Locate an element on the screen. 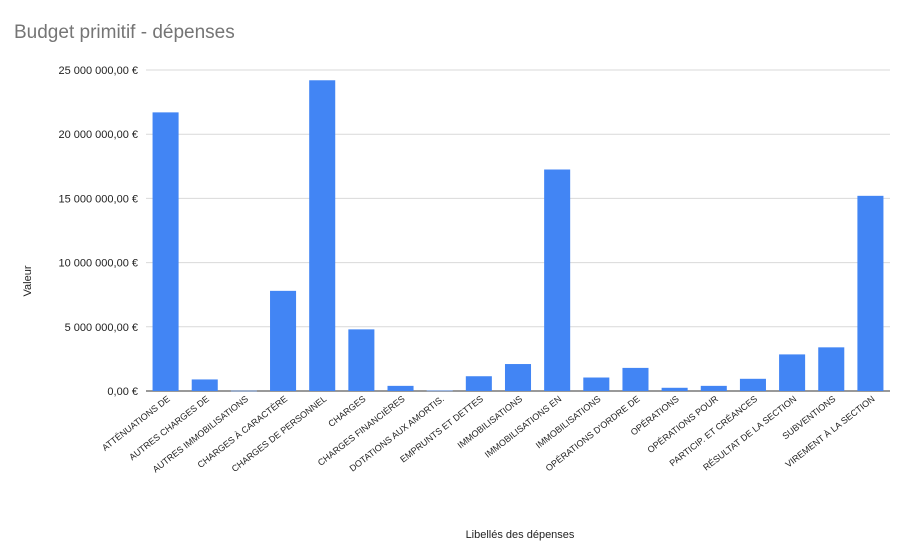 The image size is (905, 552). y-tick-label: 10 000 000,00 € is located at coordinates (98, 264).